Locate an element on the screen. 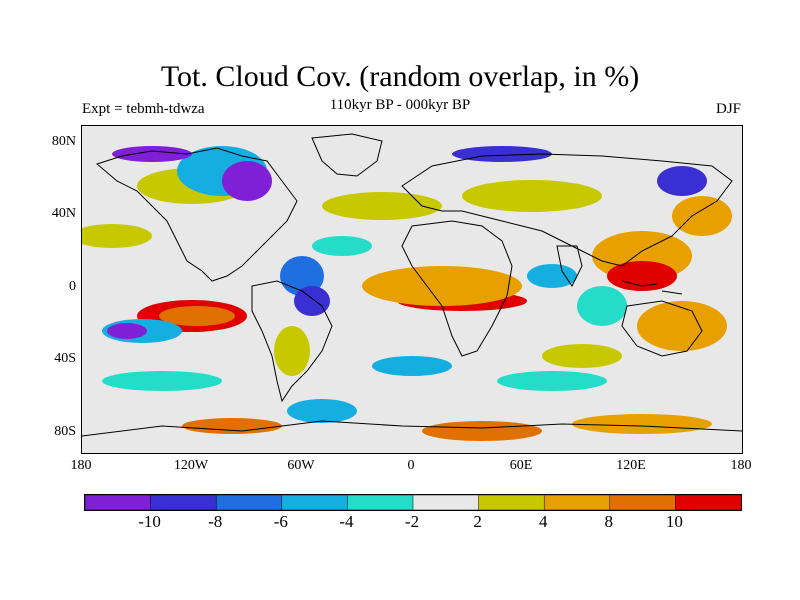 Image resolution: width=800 pixels, height=600 pixels. map-title: Tot. Cloud Cov. (random overlap, in %) is located at coordinates (400, 76).